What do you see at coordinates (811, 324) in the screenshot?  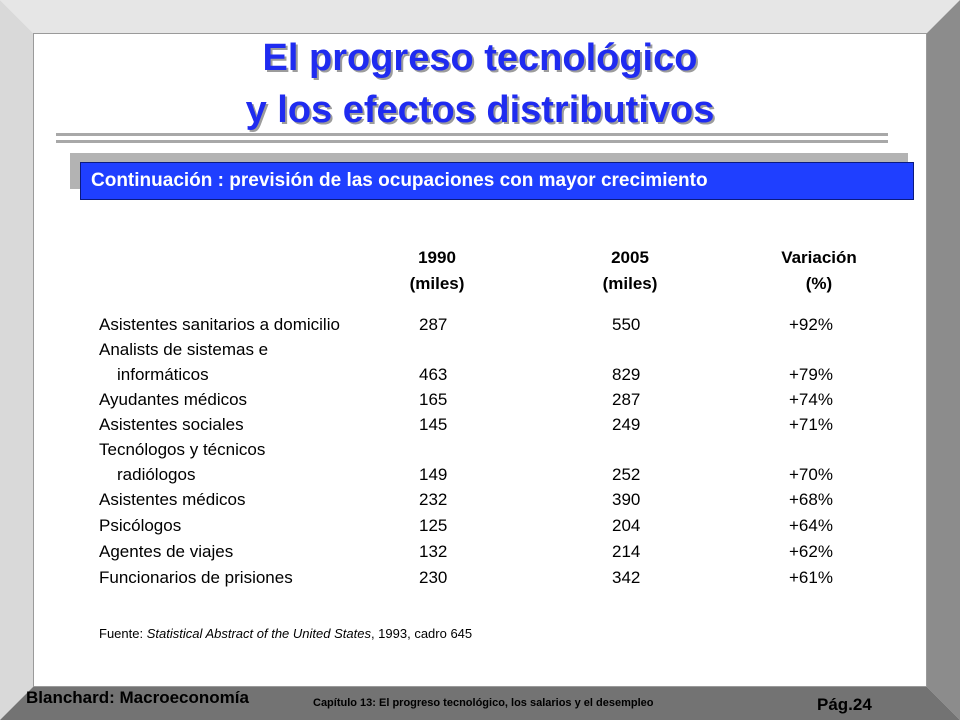 I see `value-change: +92%` at bounding box center [811, 324].